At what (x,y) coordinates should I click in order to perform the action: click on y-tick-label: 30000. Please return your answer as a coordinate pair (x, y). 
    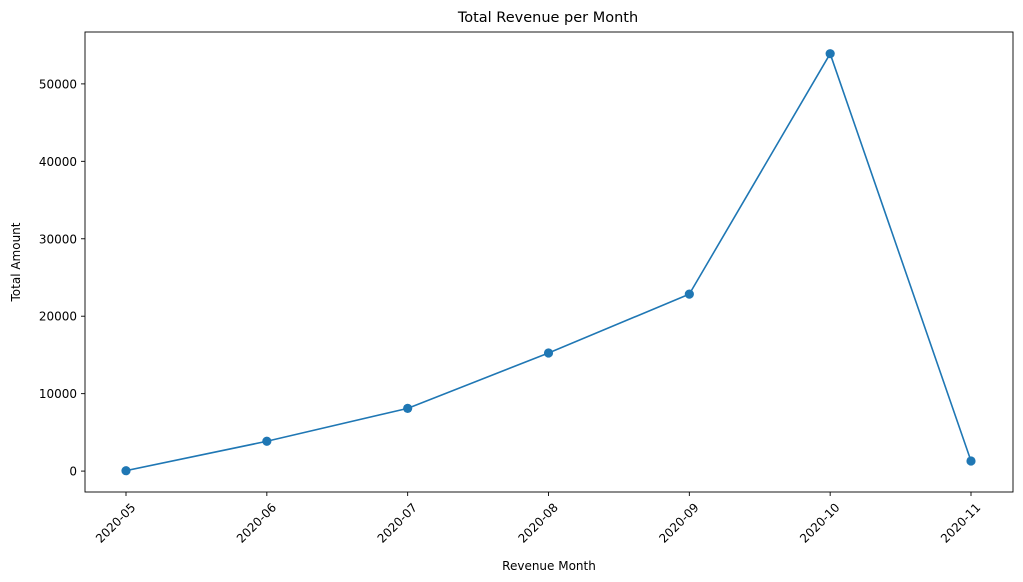
    Looking at the image, I should click on (58, 239).